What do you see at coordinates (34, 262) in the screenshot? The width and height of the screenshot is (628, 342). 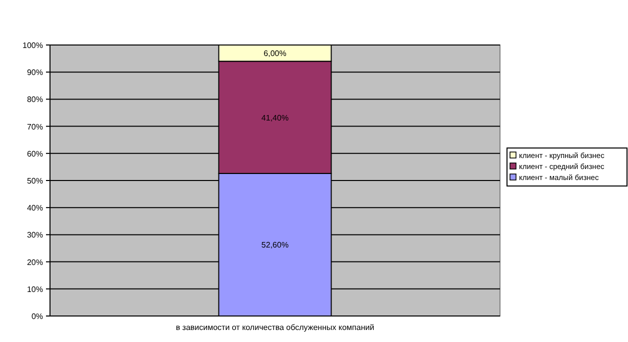 I see `y-tick-label: 20%` at bounding box center [34, 262].